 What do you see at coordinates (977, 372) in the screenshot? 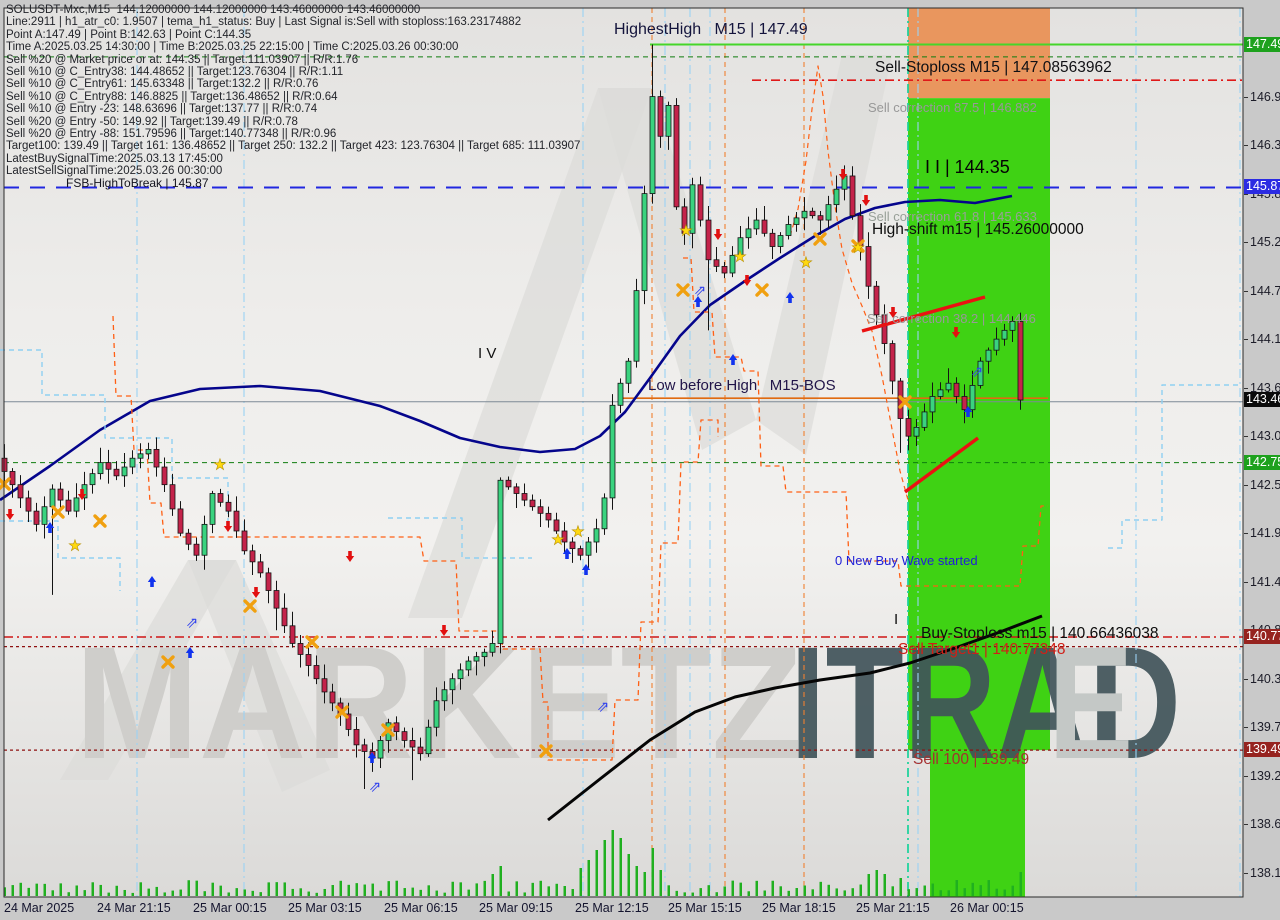
I see `breakout-arrow-icon: ⇗` at bounding box center [977, 372].